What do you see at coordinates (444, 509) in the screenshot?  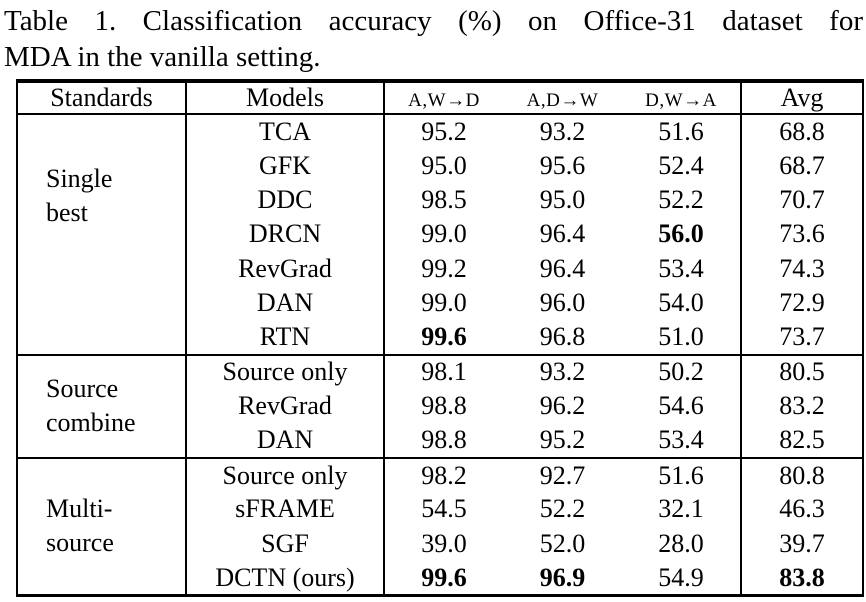 I see `accuracy-value-cell: 54.5` at bounding box center [444, 509].